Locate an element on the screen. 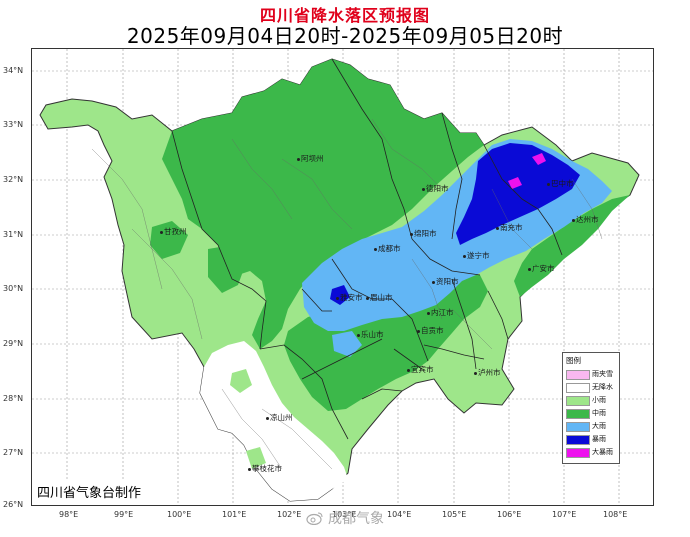 The width and height of the screenshot is (690, 537). lon-label: 101°E is located at coordinates (234, 514).